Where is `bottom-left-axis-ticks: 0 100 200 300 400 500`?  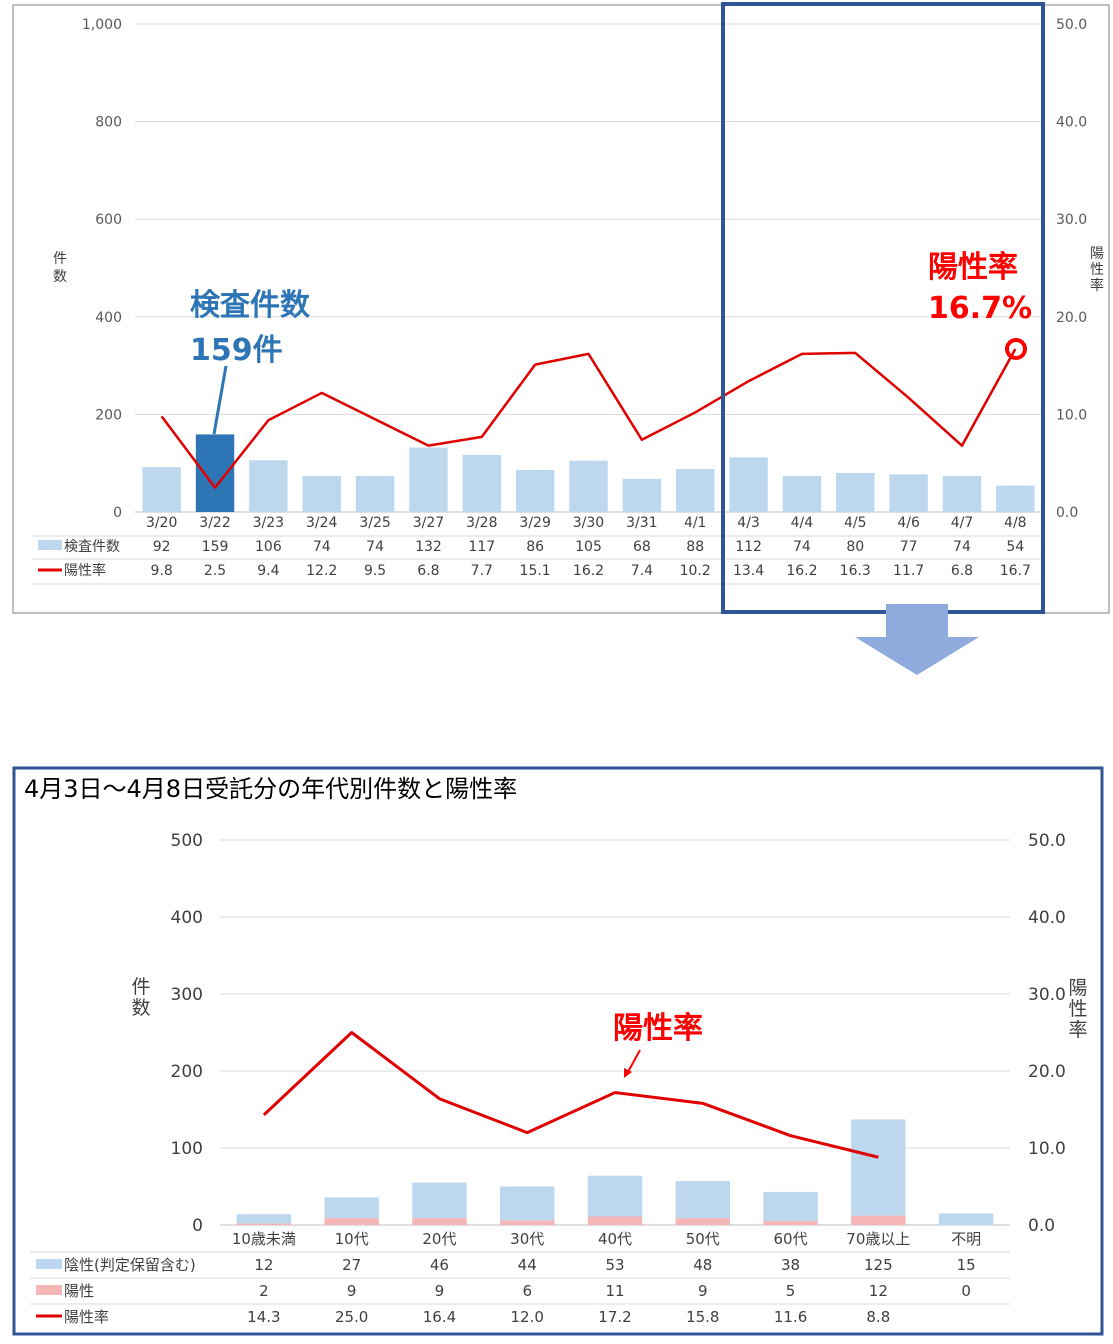
bottom-left-axis-ticks: 0 100 200 300 400 500 is located at coordinates (187, 1033).